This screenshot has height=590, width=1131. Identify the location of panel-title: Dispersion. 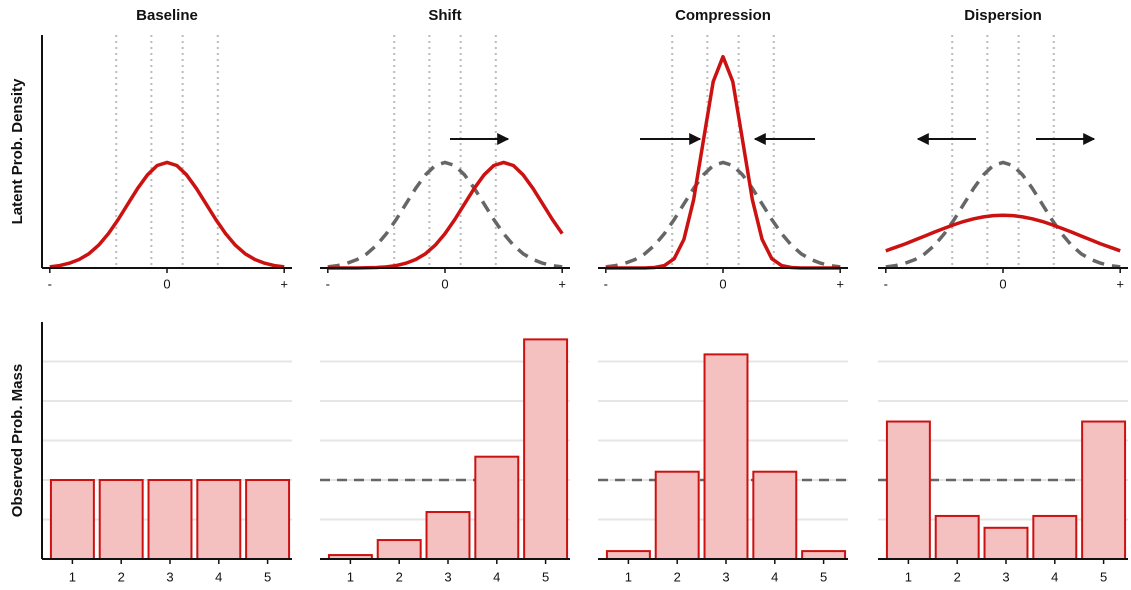
(1003, 15).